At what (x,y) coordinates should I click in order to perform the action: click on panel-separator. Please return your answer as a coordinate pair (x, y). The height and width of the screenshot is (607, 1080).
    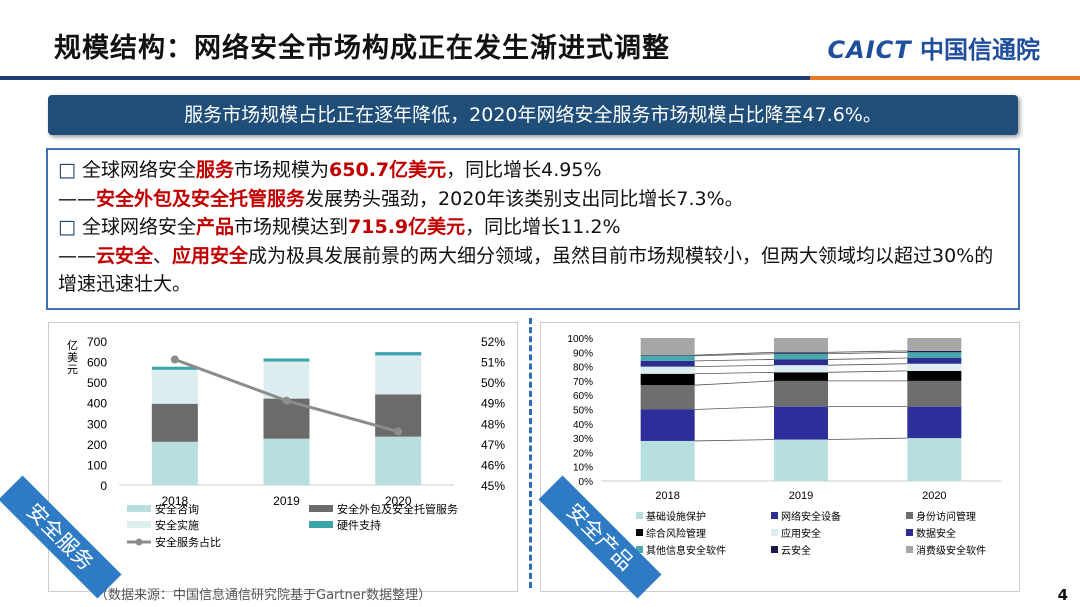
    Looking at the image, I should click on (530, 453).